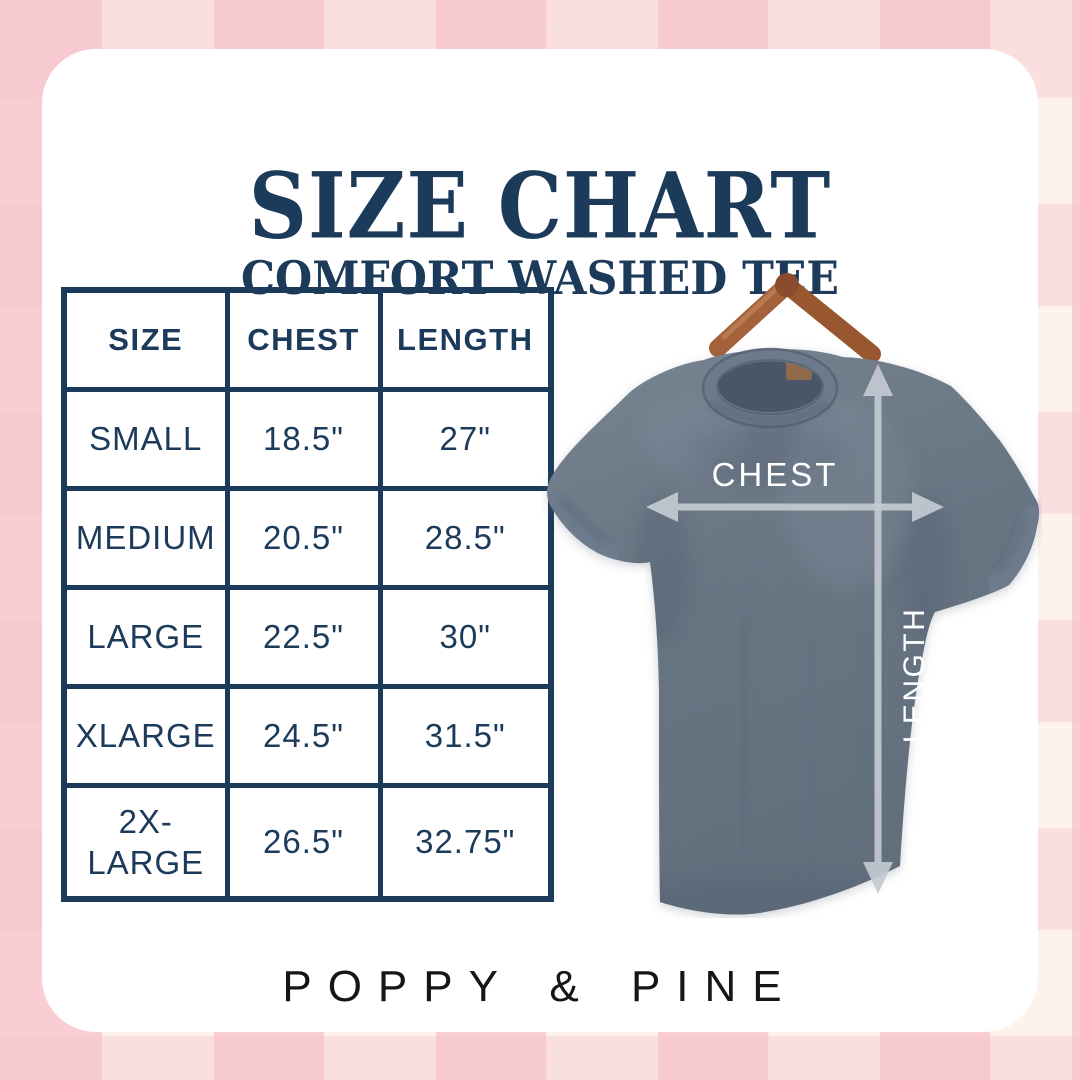  What do you see at coordinates (540, 206) in the screenshot?
I see `page-title: SIZE CHART` at bounding box center [540, 206].